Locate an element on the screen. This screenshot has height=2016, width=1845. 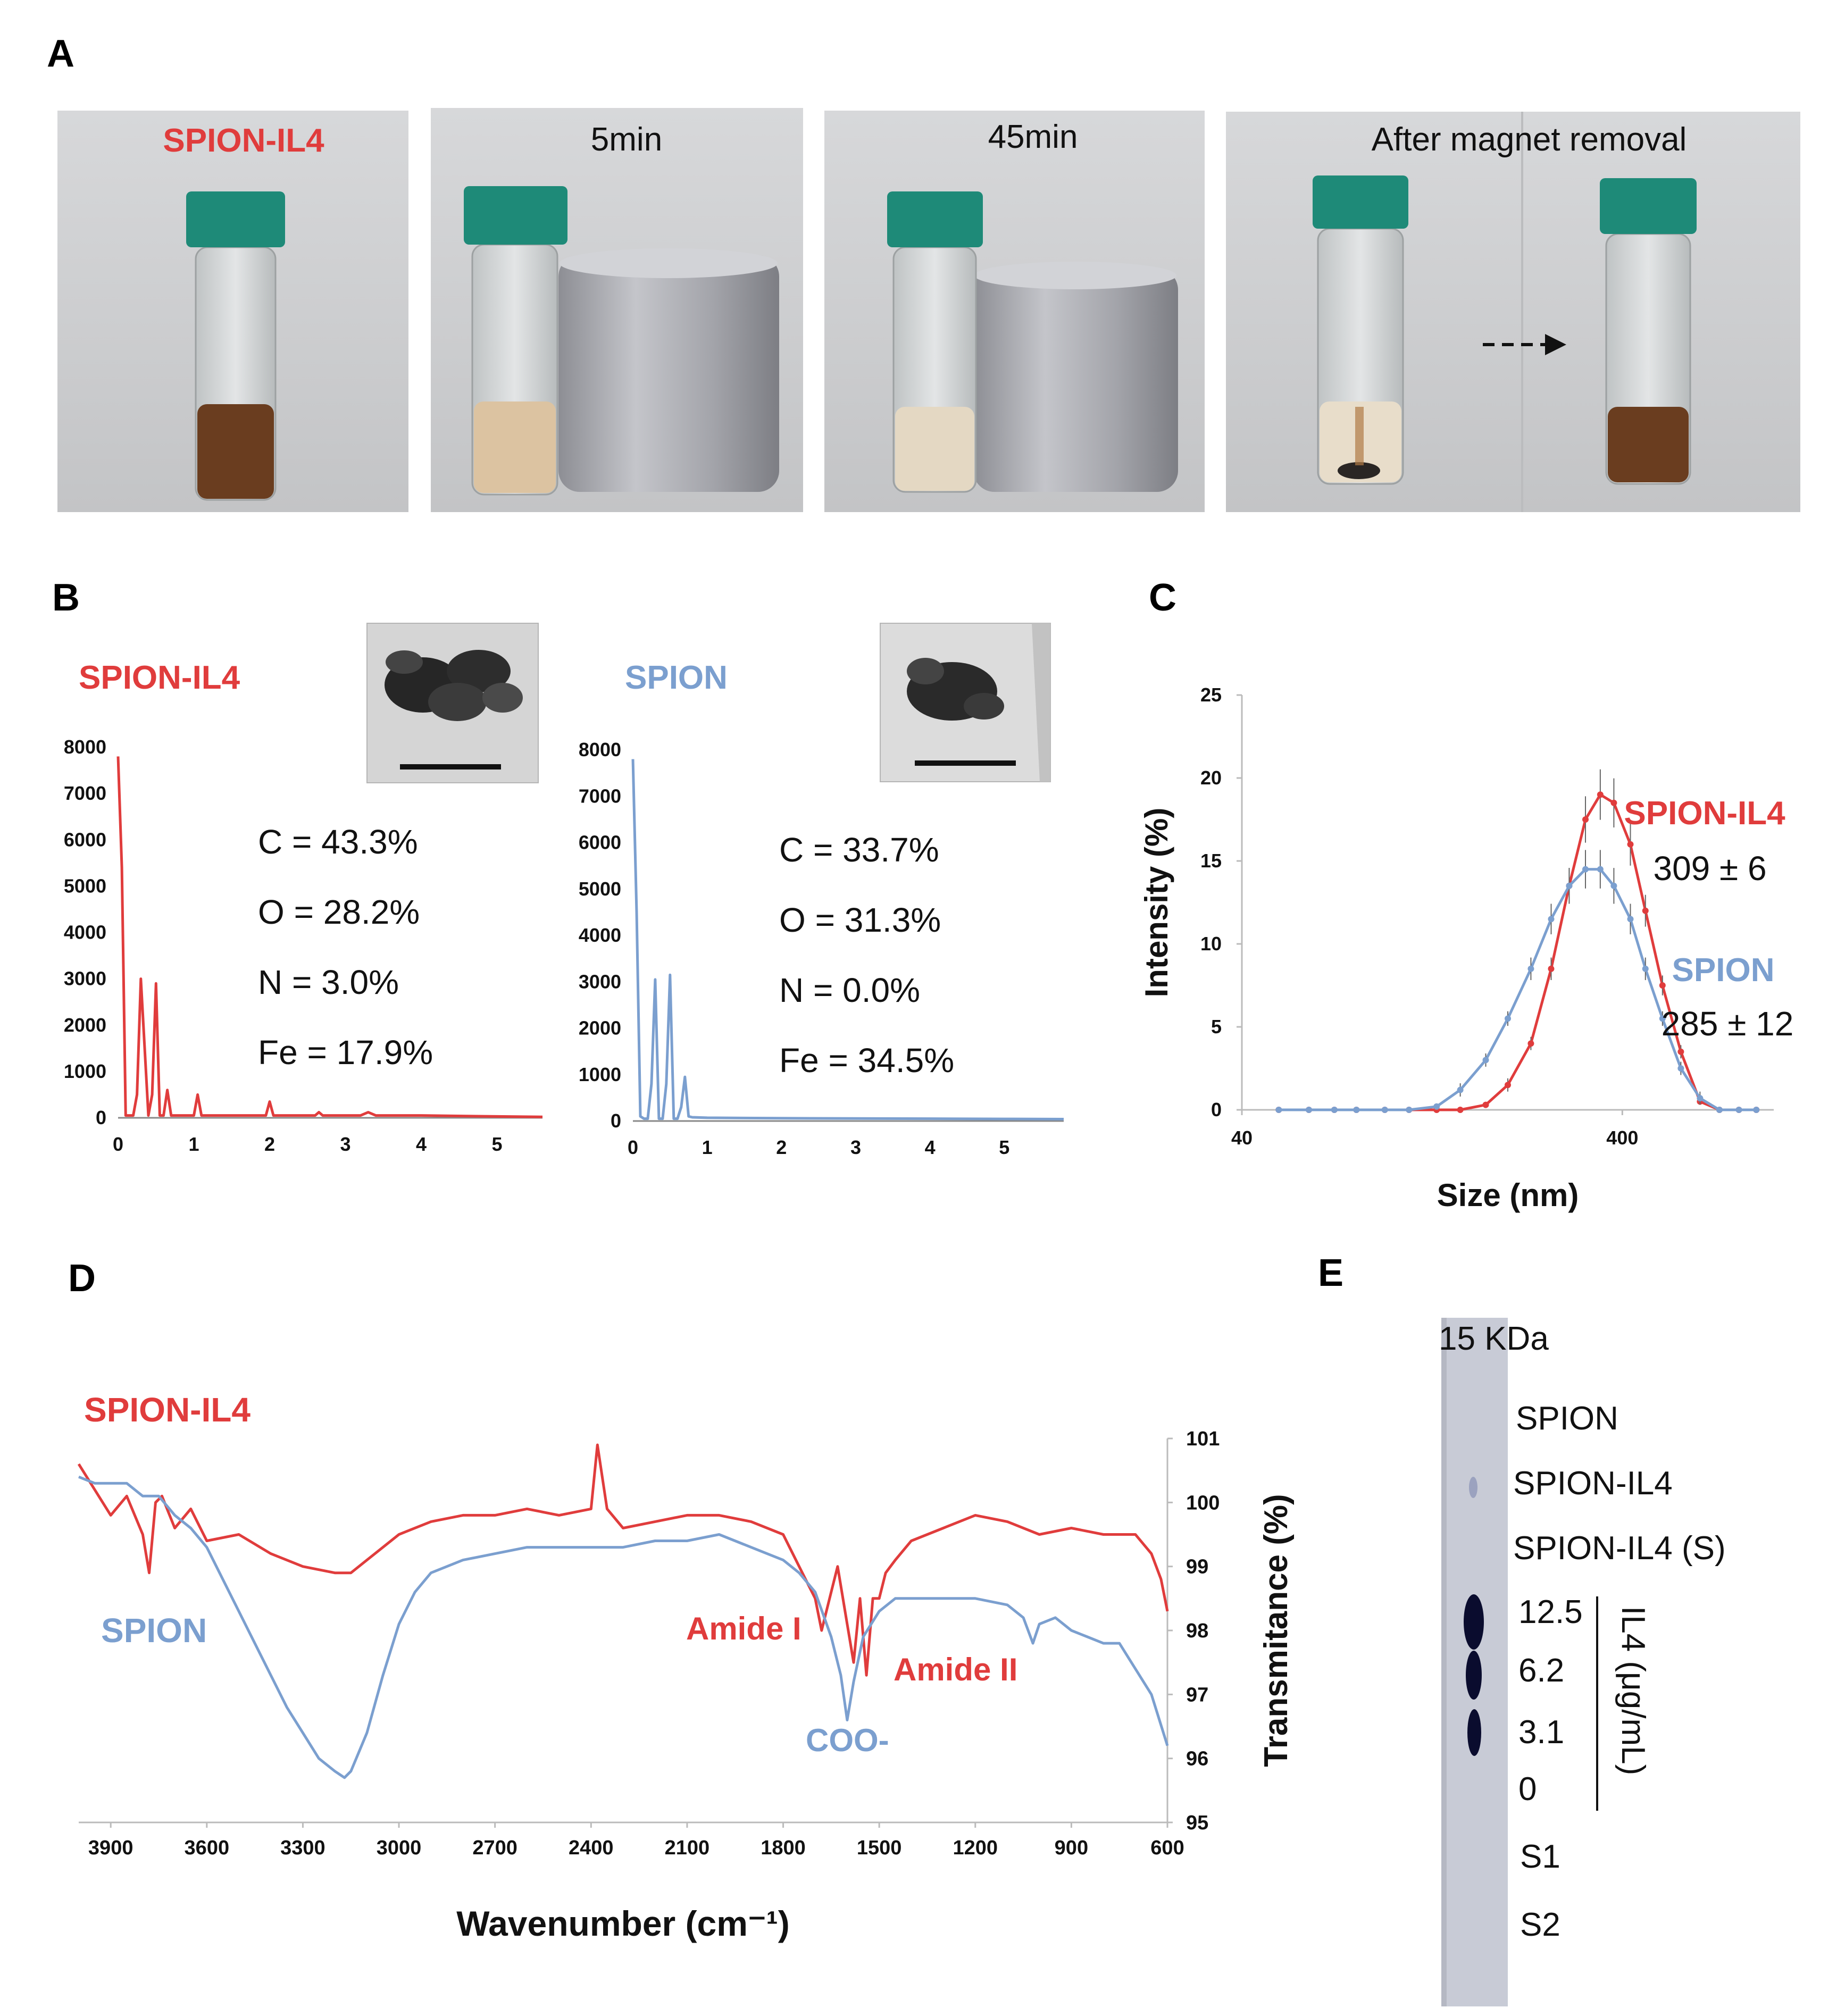
photo-label-spion-il4: SPION-IL4 is located at coordinates (243, 140).